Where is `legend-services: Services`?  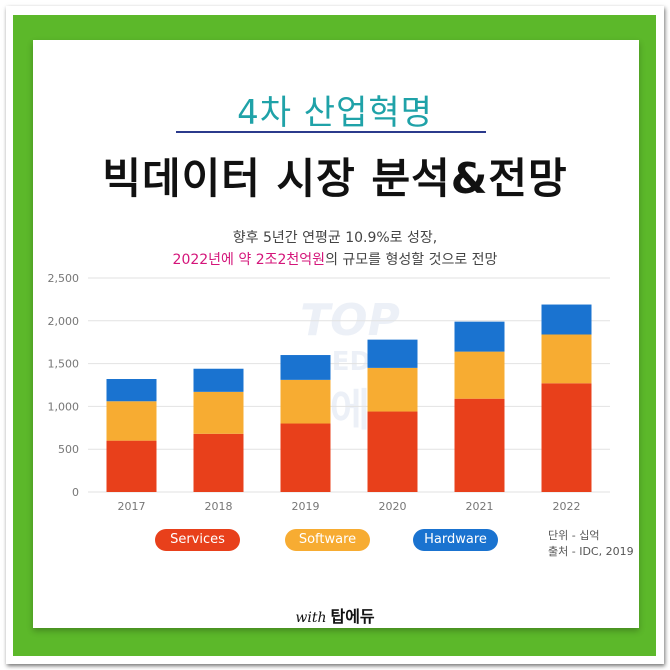
legend-services: Services is located at coordinates (197, 540).